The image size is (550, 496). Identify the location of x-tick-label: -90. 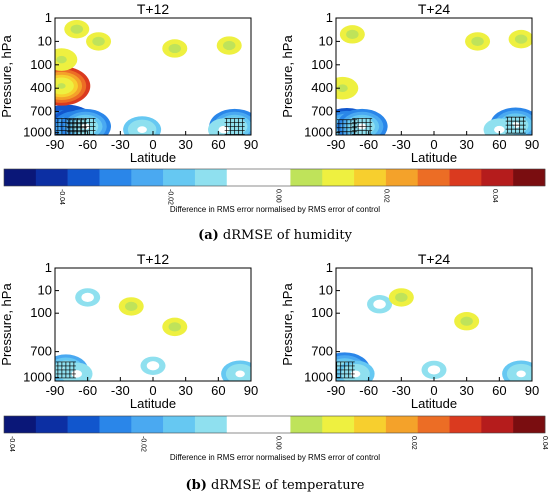
(336, 390).